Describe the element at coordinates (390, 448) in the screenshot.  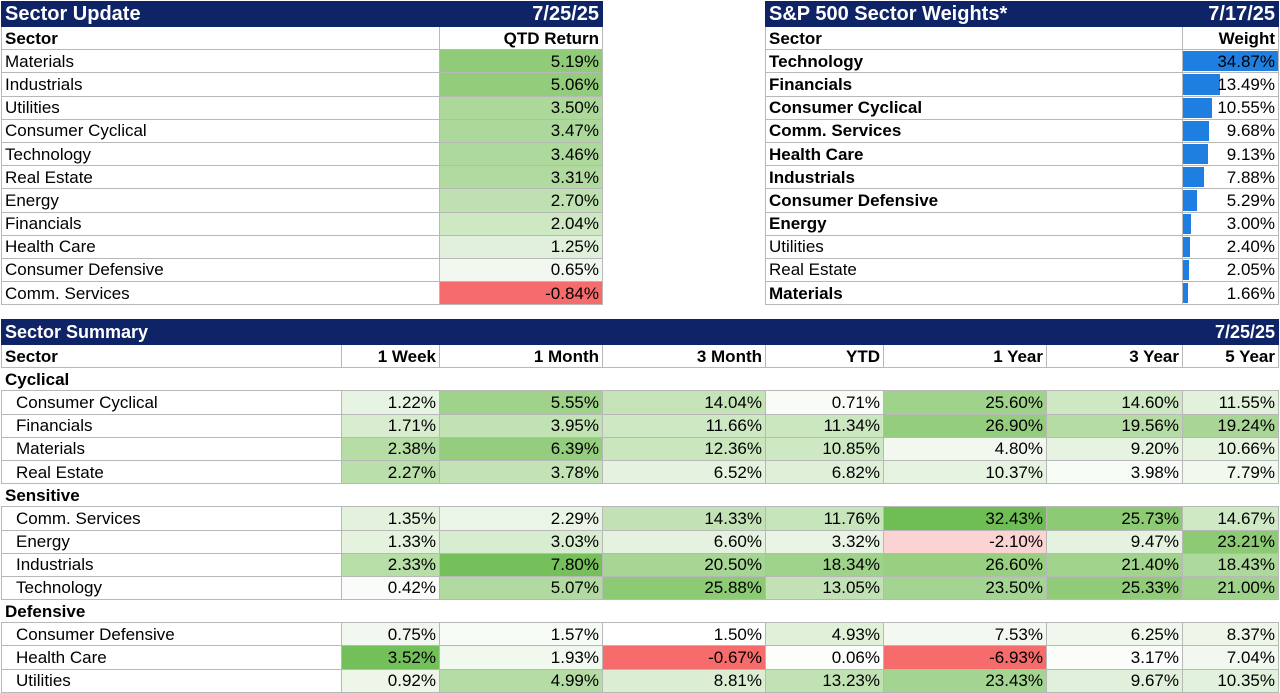
I see `return-value: 2.38%` at that location.